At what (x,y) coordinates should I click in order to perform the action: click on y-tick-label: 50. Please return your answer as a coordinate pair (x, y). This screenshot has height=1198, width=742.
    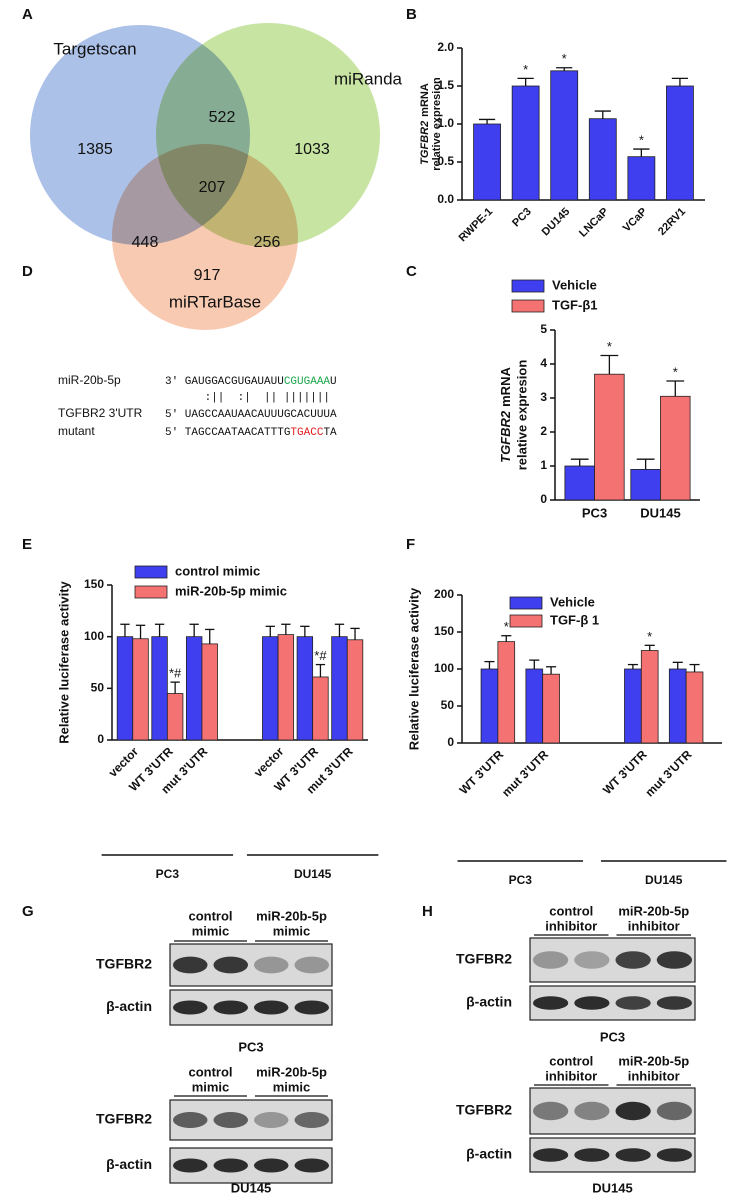
    Looking at the image, I should click on (98, 688).